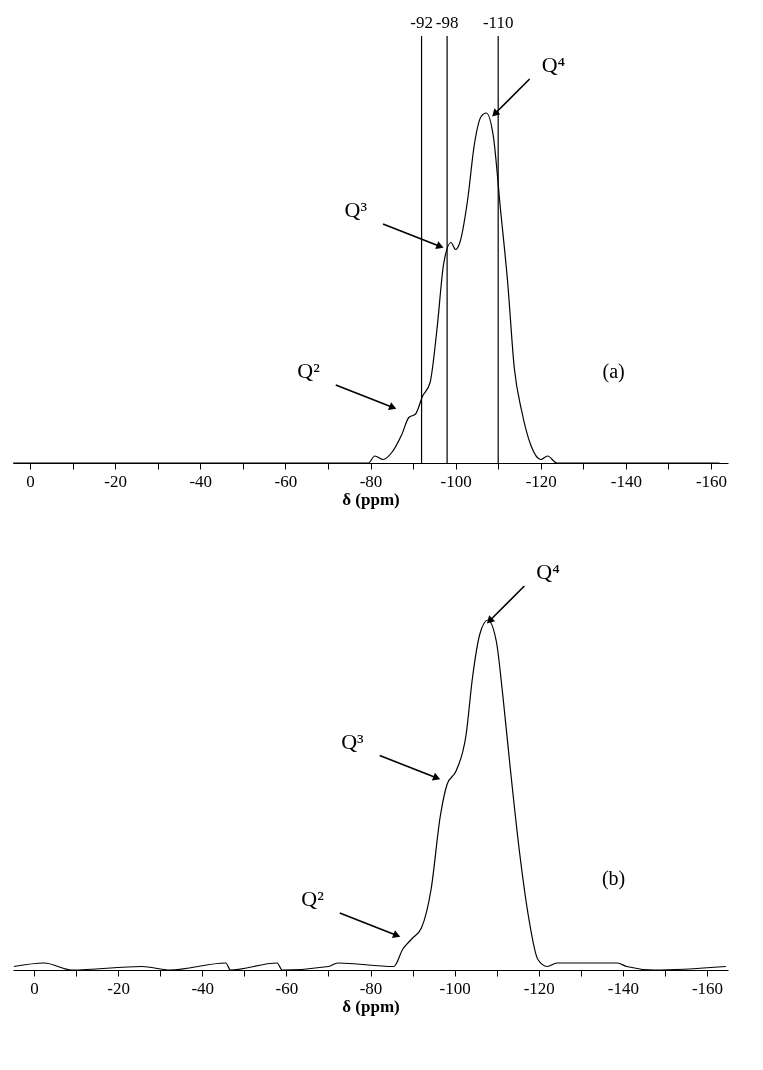 The image size is (763, 1070). Describe the element at coordinates (613, 371) in the screenshot. I see `annotation: (a)` at that location.